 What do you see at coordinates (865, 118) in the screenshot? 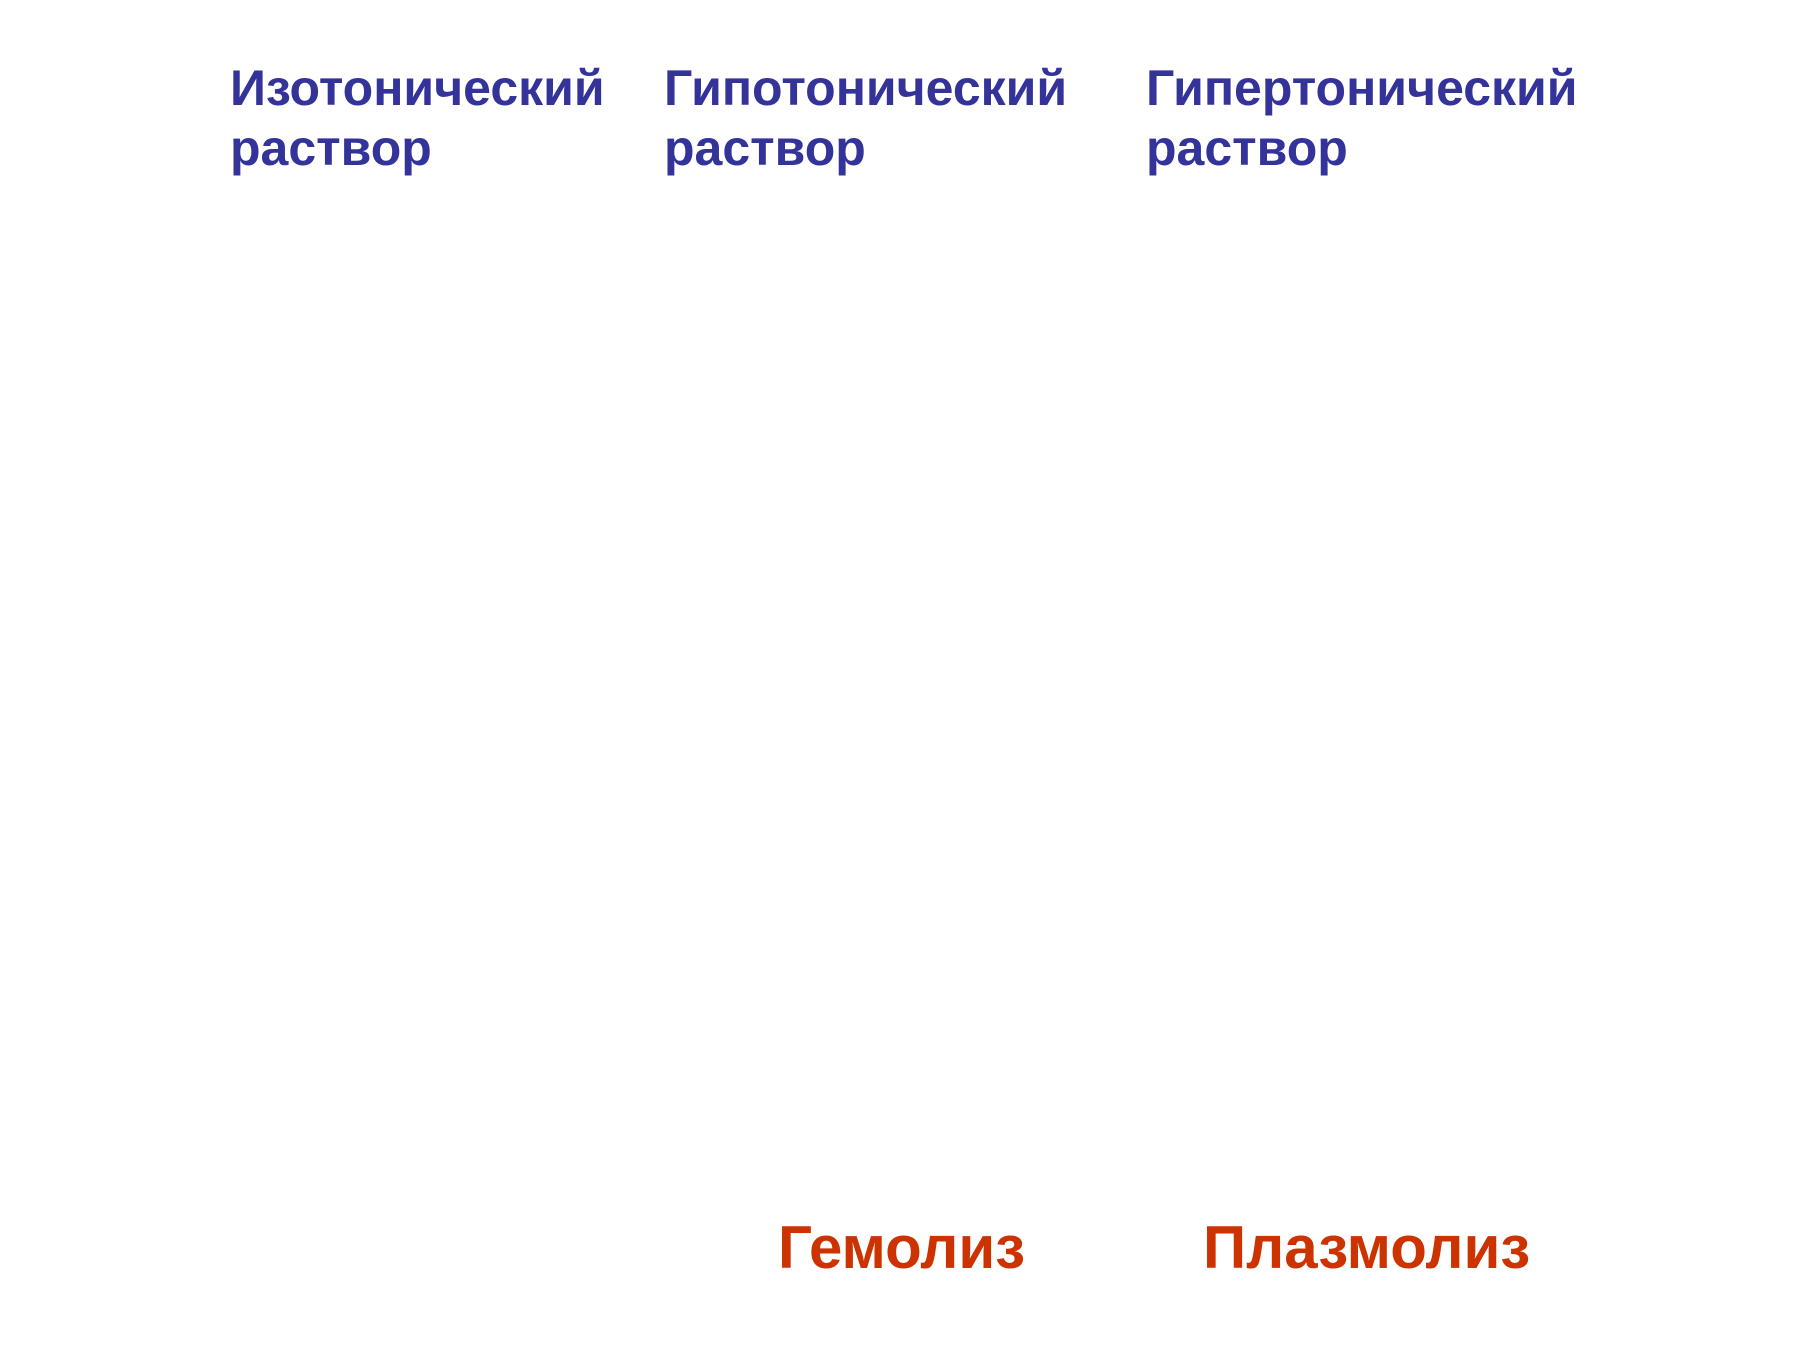
I see `column-title: Гипотонический раствор` at bounding box center [865, 118].